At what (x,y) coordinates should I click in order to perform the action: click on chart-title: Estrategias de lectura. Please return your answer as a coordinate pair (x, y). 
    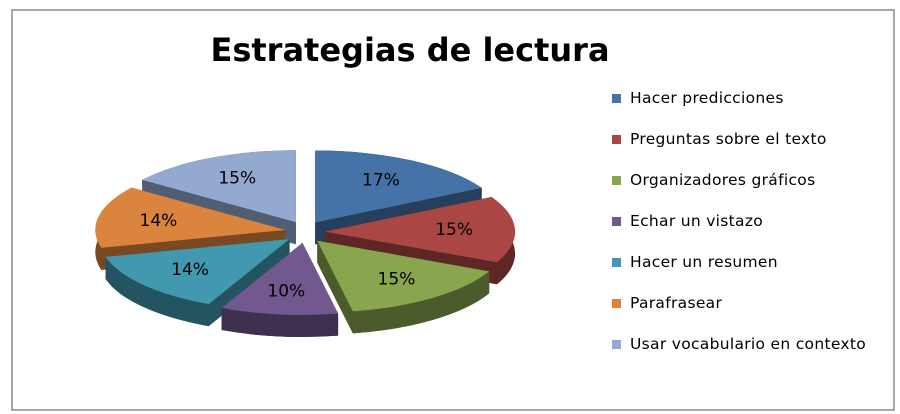
    Looking at the image, I should click on (409, 50).